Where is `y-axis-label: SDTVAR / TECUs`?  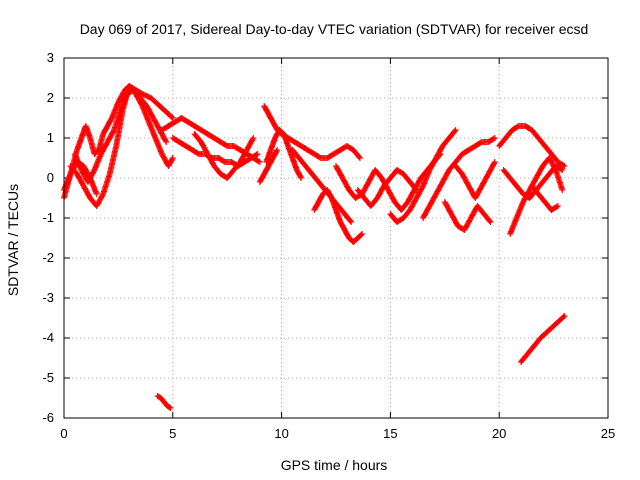 y-axis-label: SDTVAR / TECUs is located at coordinates (13, 240).